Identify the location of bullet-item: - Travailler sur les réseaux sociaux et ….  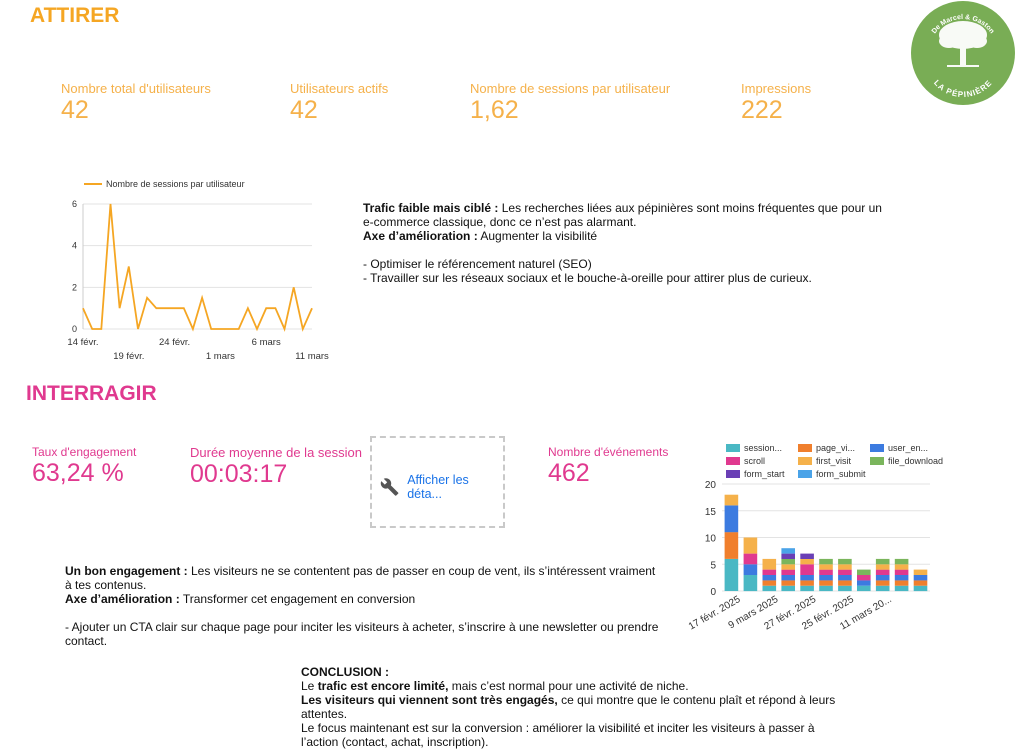
(587, 278).